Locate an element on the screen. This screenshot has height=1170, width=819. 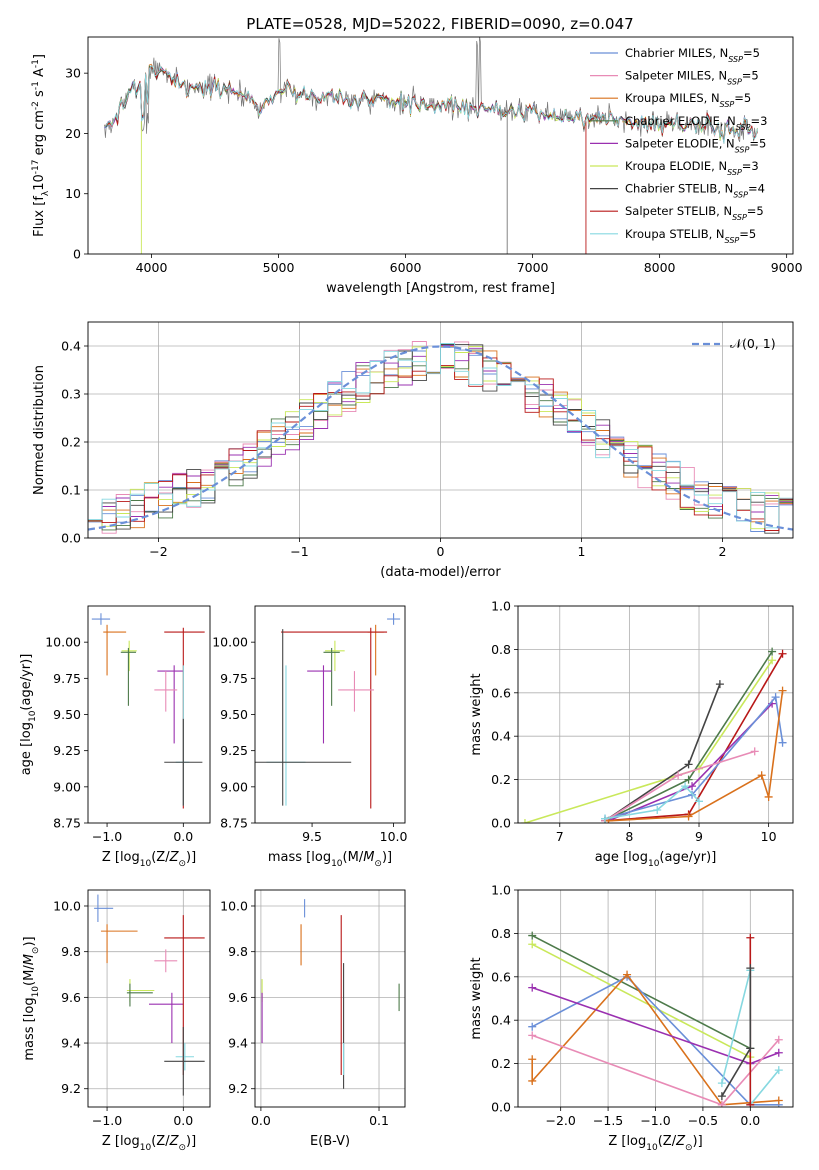
gaussian-curve is located at coordinates (440, 438).